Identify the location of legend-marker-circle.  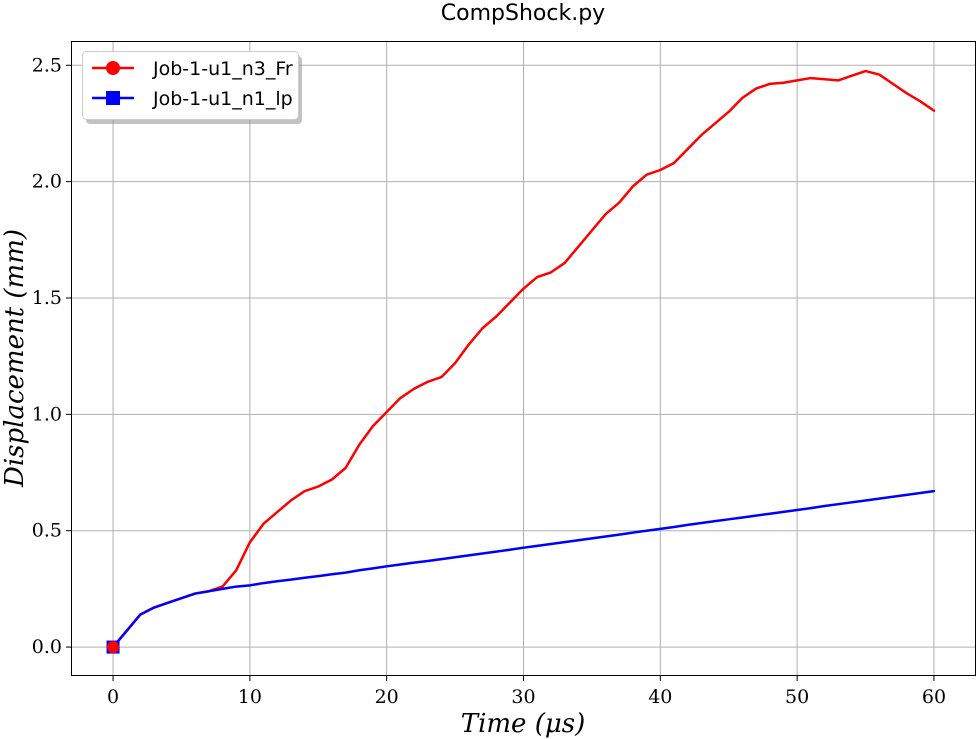
(113, 68).